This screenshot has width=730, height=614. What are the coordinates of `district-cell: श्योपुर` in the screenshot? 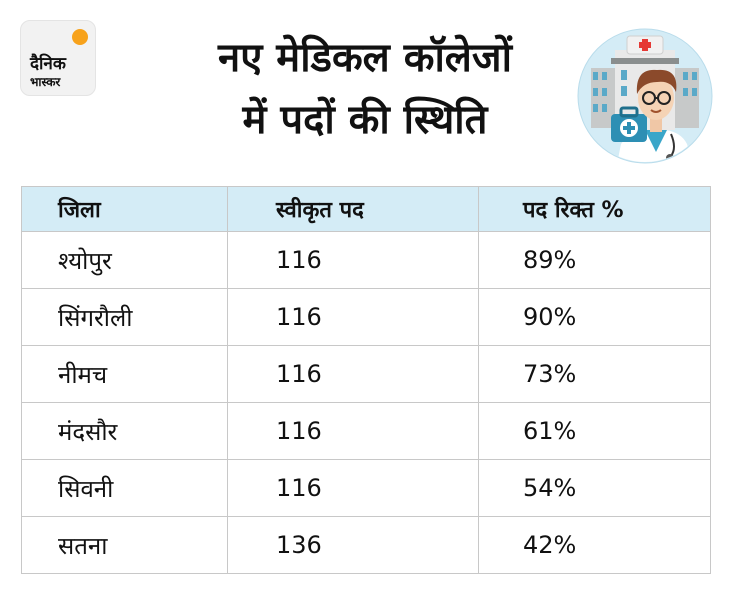 It's located at (124, 260).